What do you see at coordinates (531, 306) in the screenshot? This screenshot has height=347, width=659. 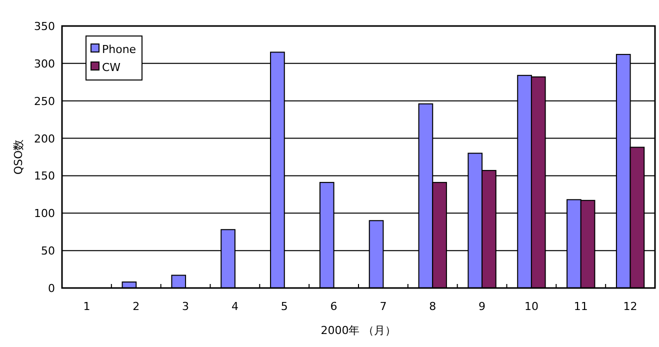 I see `x-tick-label: 10` at bounding box center [531, 306].